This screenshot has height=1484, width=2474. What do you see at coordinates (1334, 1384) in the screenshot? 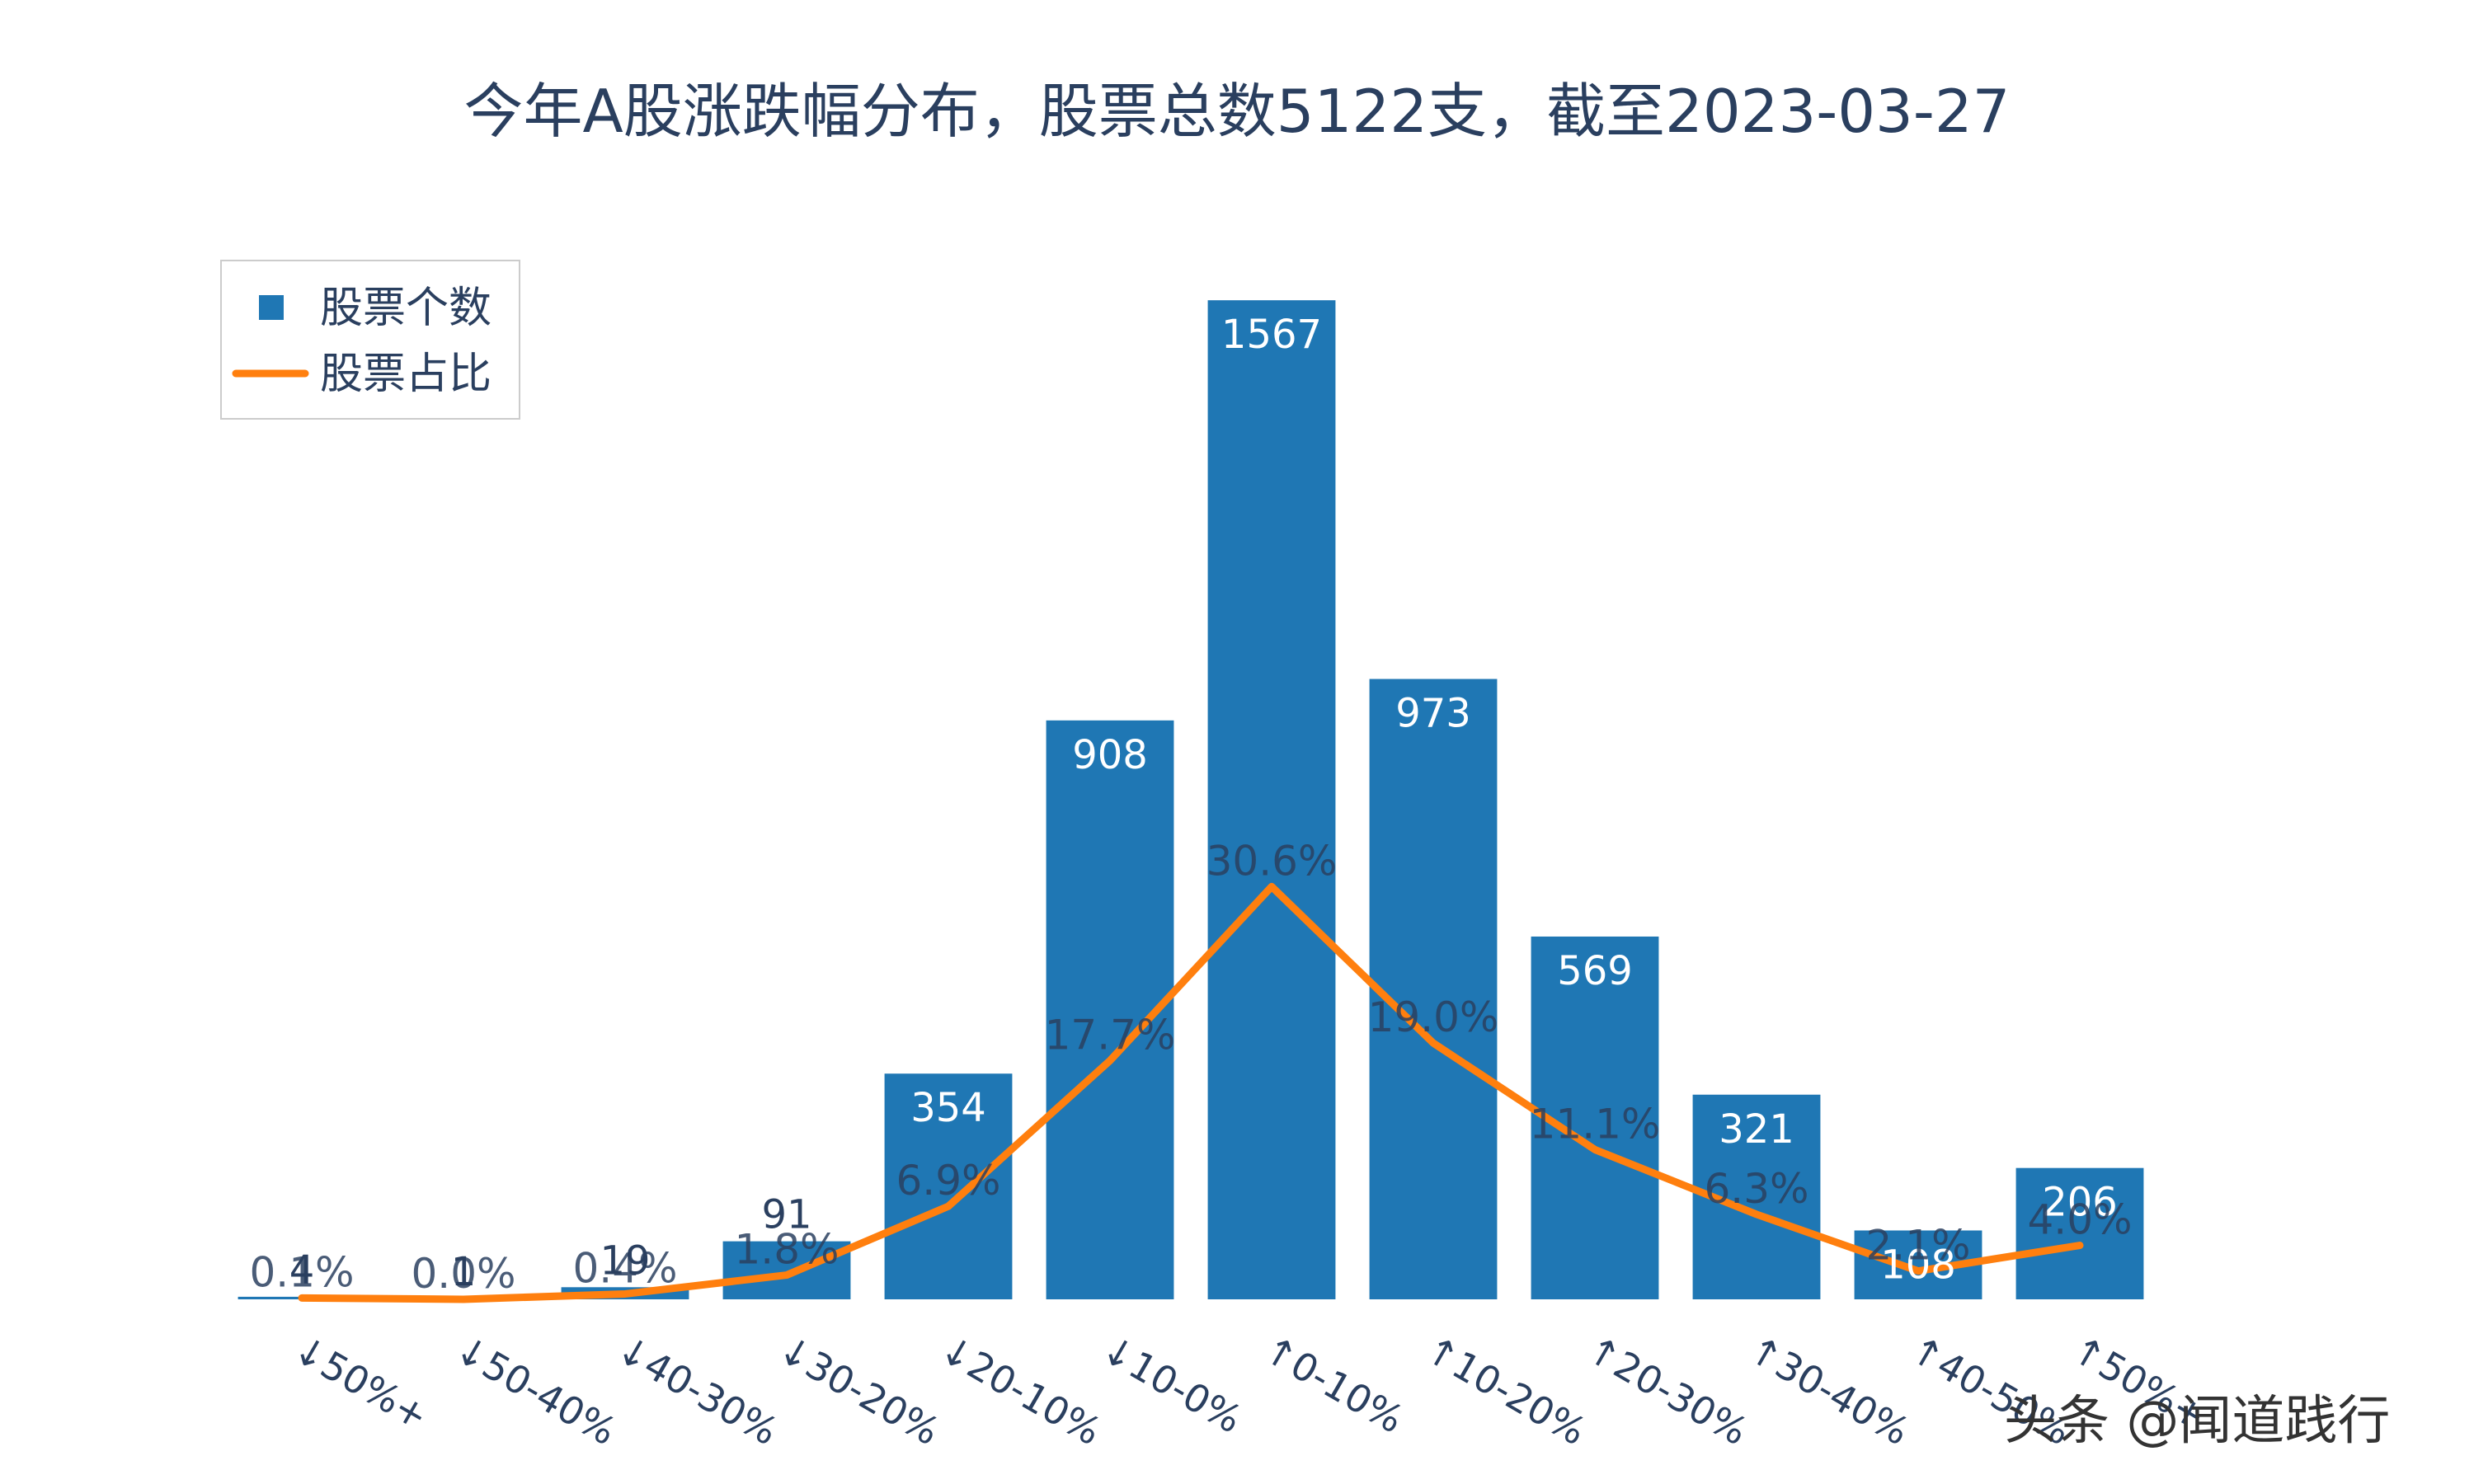
I see `x-tick-label-6: ↑0-10%` at bounding box center [1334, 1384].